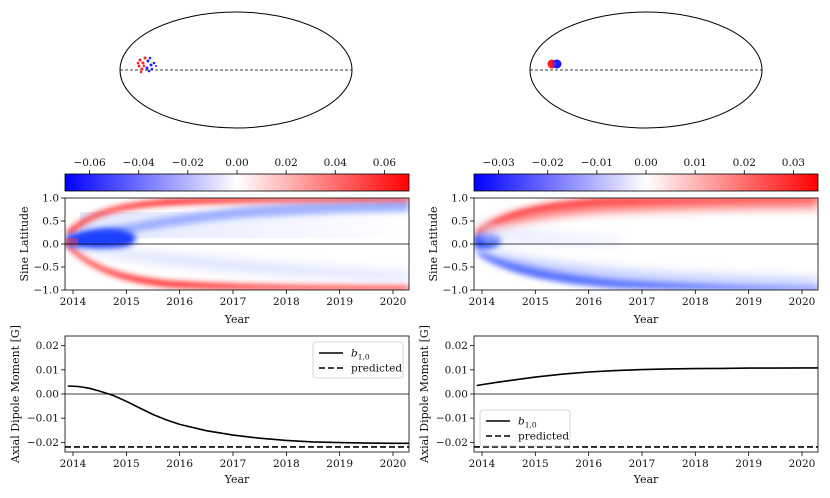 The image size is (830, 498). Describe the element at coordinates (336, 163) in the screenshot. I see `colorbar-tick-label: 0.04` at that location.